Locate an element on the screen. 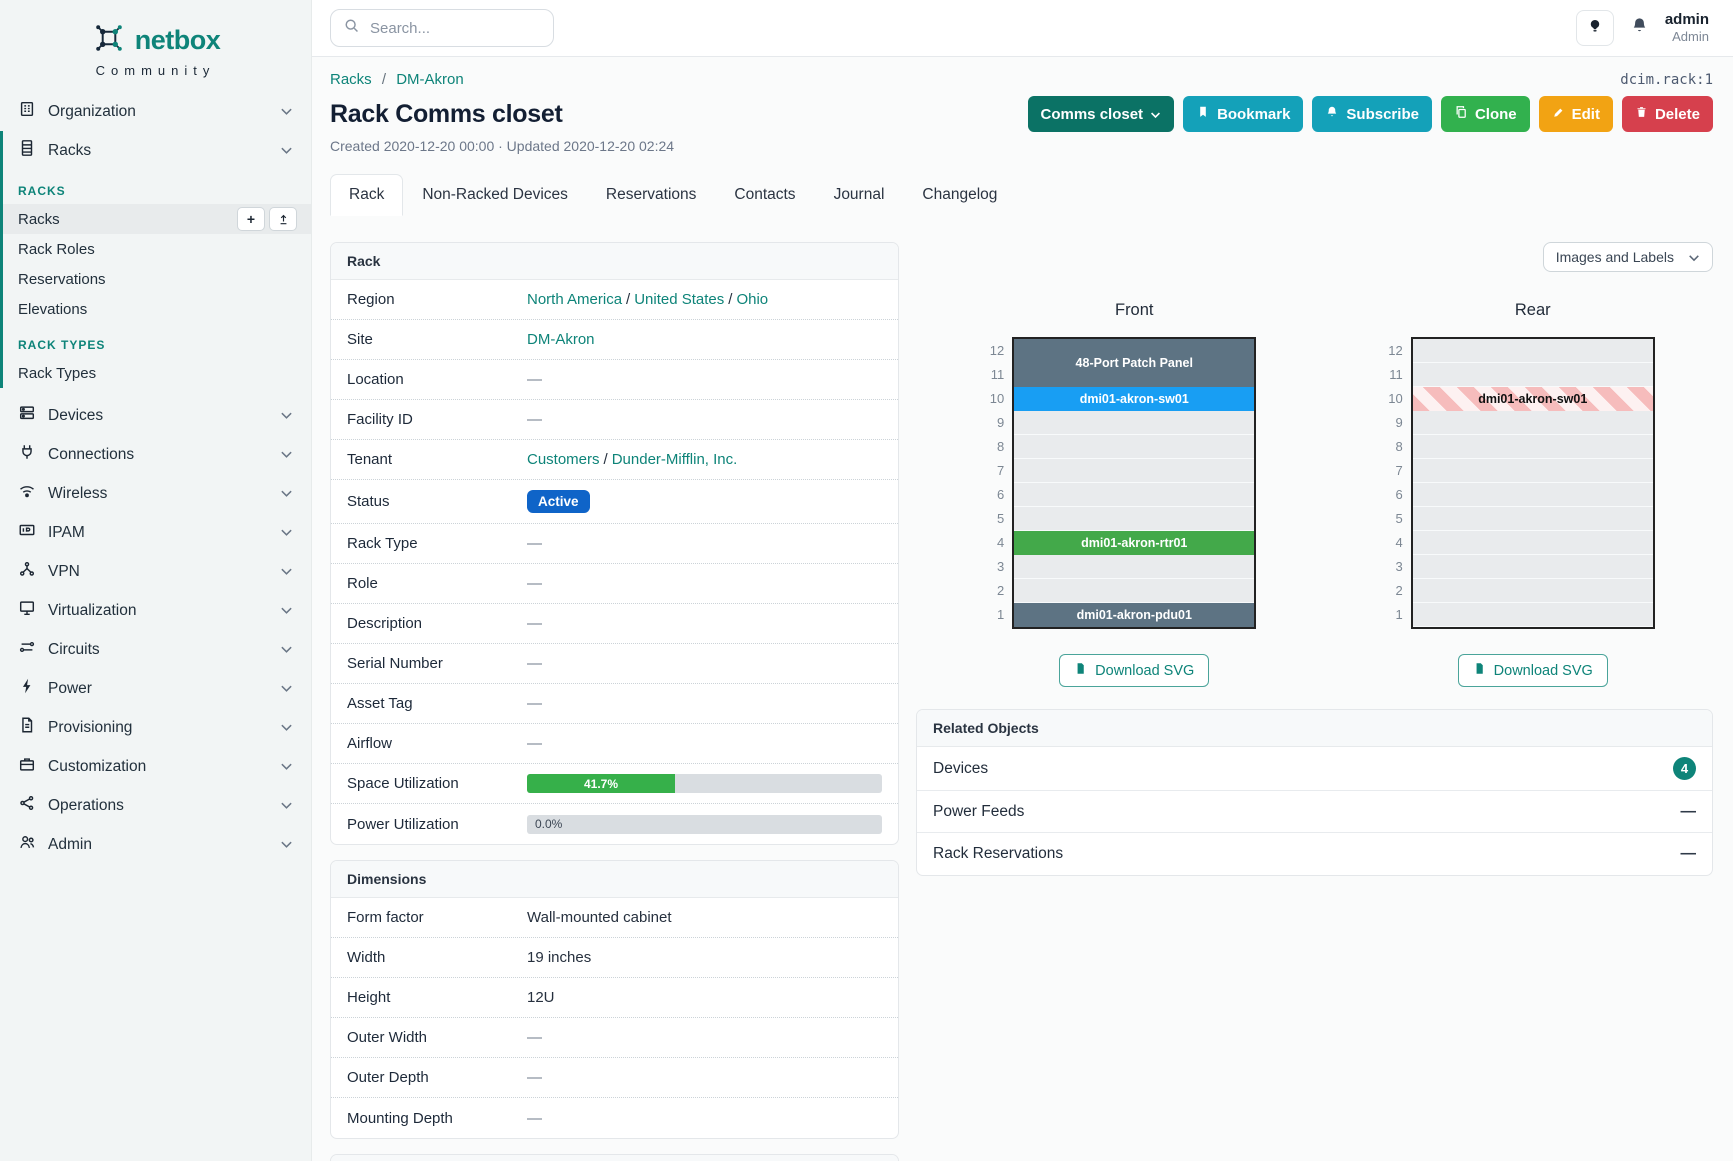  chevron-down-icon is located at coordinates (286, 611).